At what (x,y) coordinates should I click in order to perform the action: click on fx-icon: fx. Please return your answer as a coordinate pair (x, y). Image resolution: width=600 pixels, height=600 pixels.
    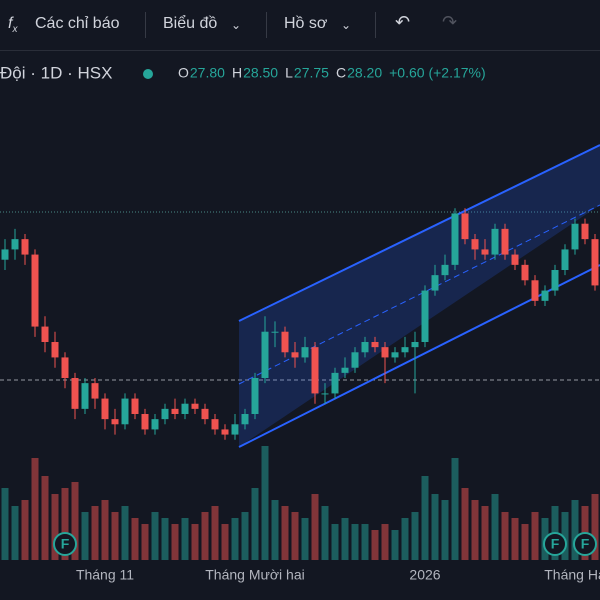
    Looking at the image, I should click on (13, 25).